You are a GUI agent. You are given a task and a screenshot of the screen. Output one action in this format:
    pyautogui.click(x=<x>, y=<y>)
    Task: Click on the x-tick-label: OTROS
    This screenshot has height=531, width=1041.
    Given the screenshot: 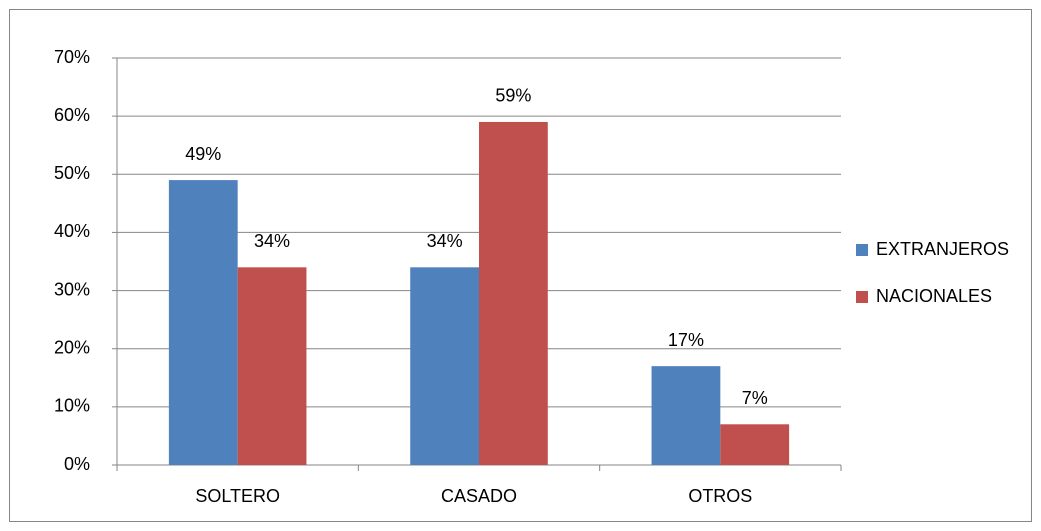 What is the action you would take?
    pyautogui.click(x=720, y=496)
    